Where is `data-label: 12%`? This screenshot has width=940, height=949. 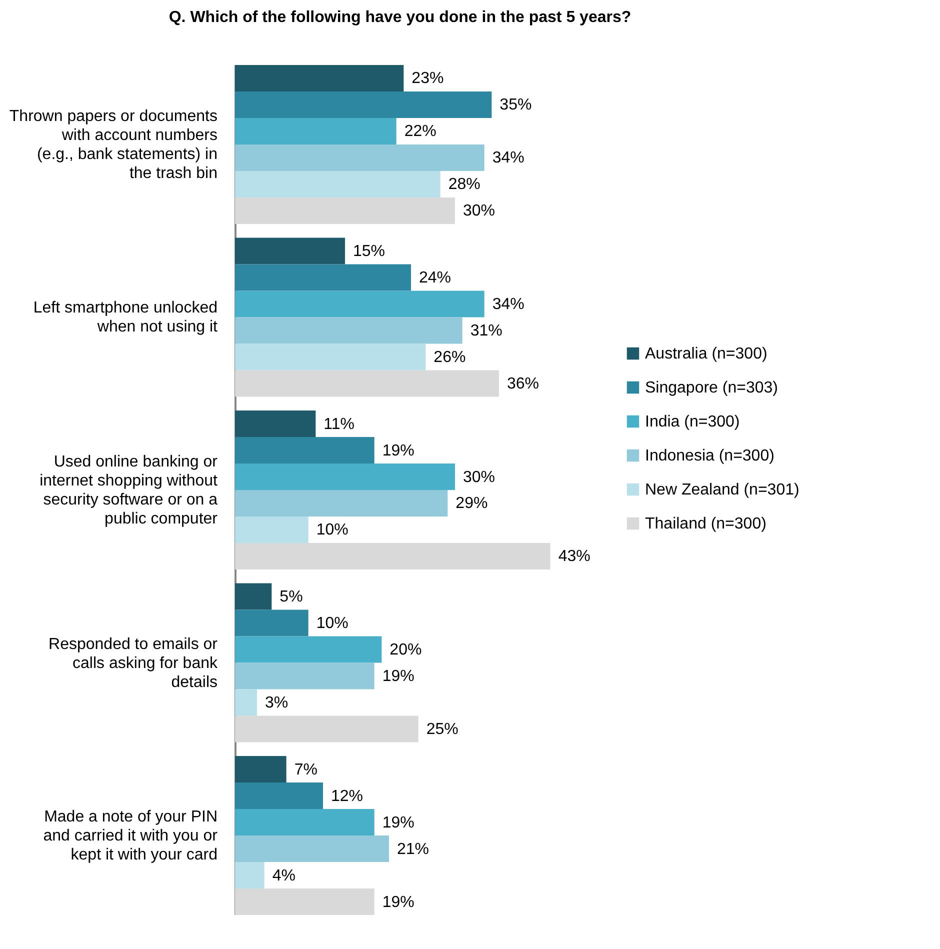 data-label: 12% is located at coordinates (347, 796).